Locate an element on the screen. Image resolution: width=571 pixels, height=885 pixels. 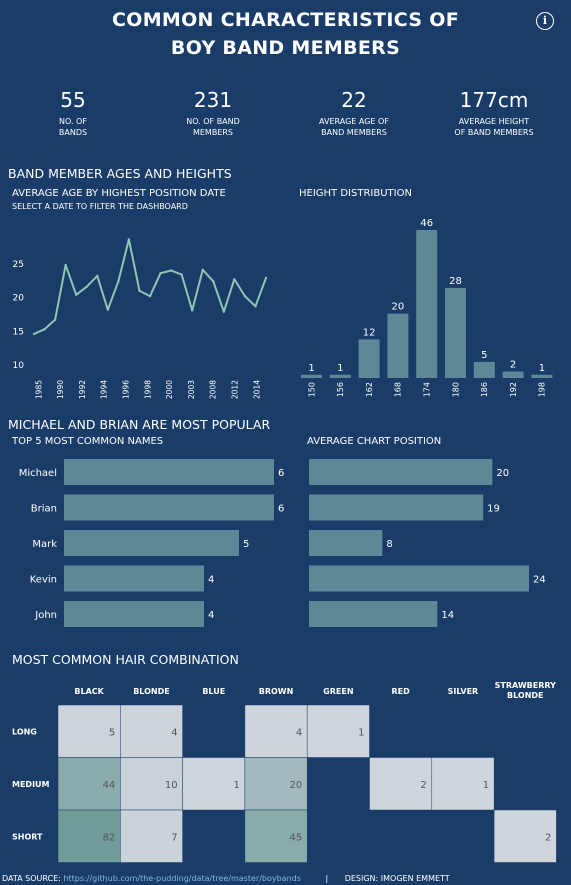
hair-cell-value: 44 is located at coordinates (109, 785).